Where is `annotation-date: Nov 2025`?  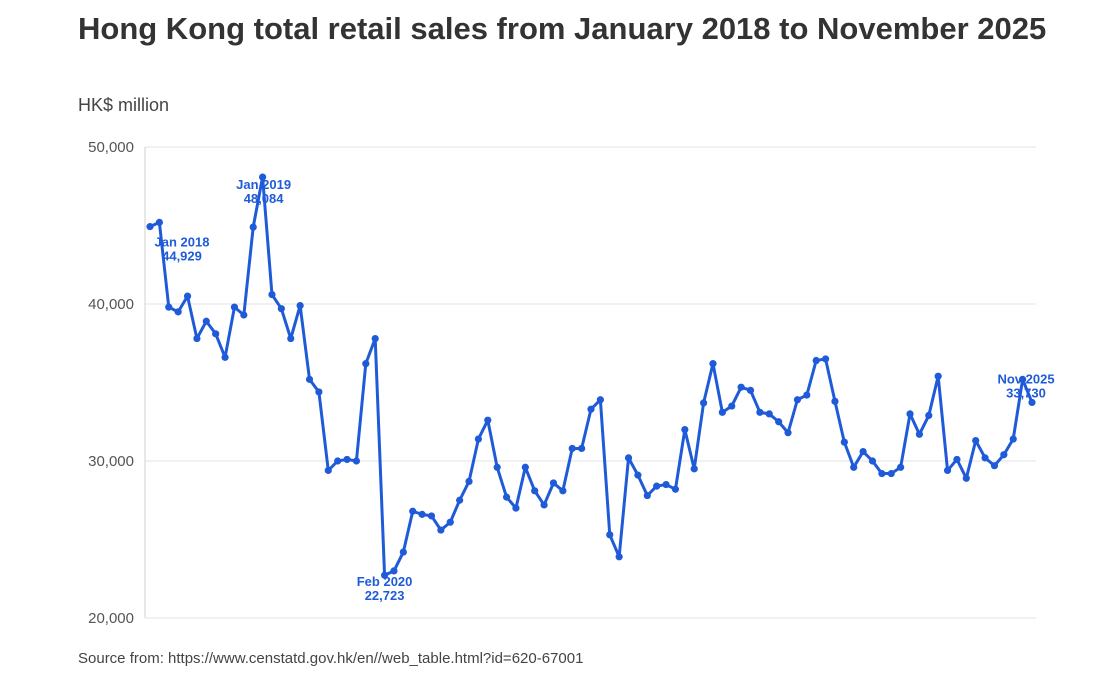
annotation-date: Nov 2025 is located at coordinates (1025, 378).